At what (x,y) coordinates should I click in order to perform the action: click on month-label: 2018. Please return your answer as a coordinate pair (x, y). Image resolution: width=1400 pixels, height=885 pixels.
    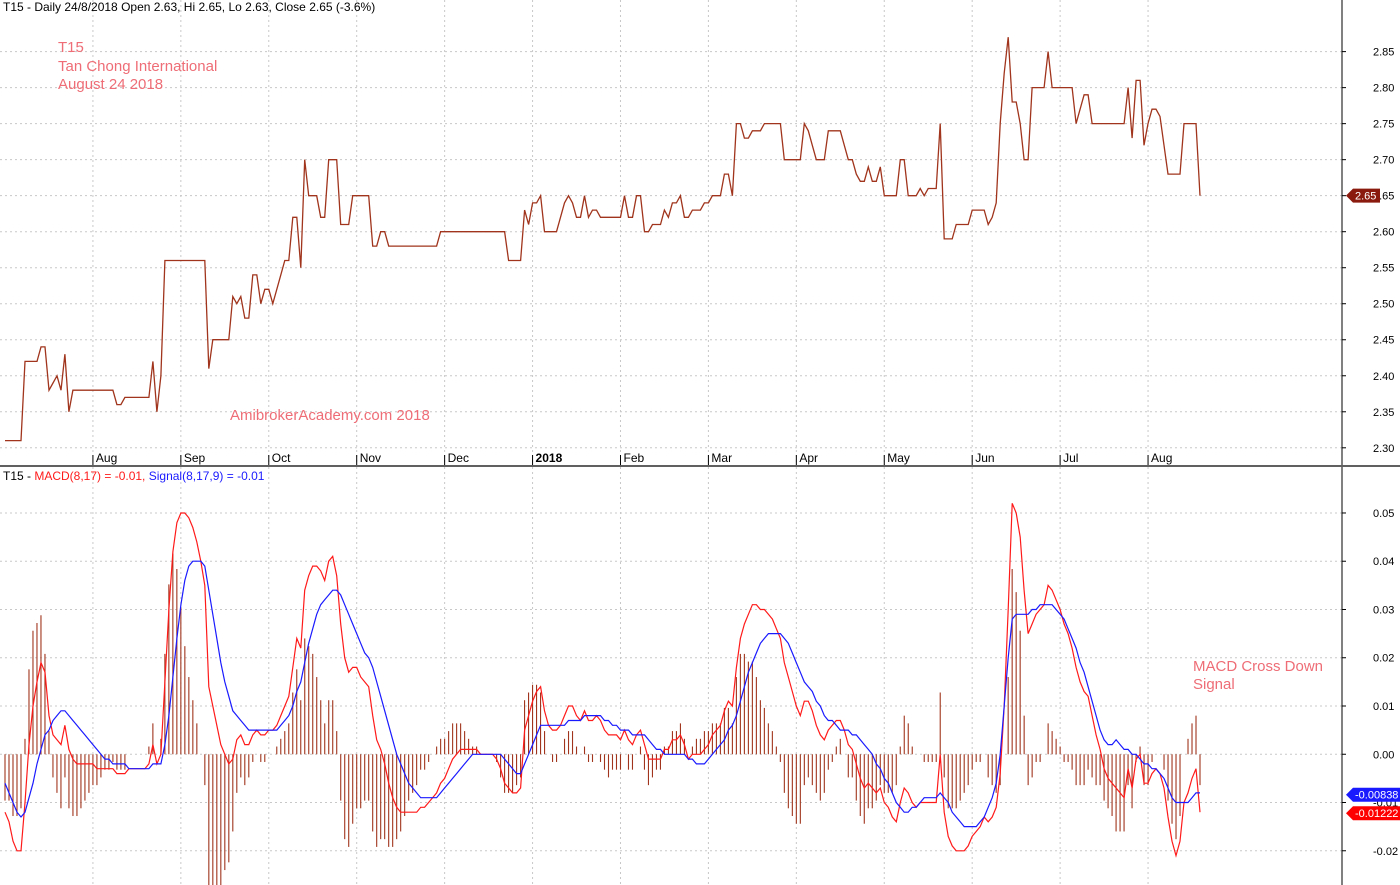
    Looking at the image, I should click on (549, 458).